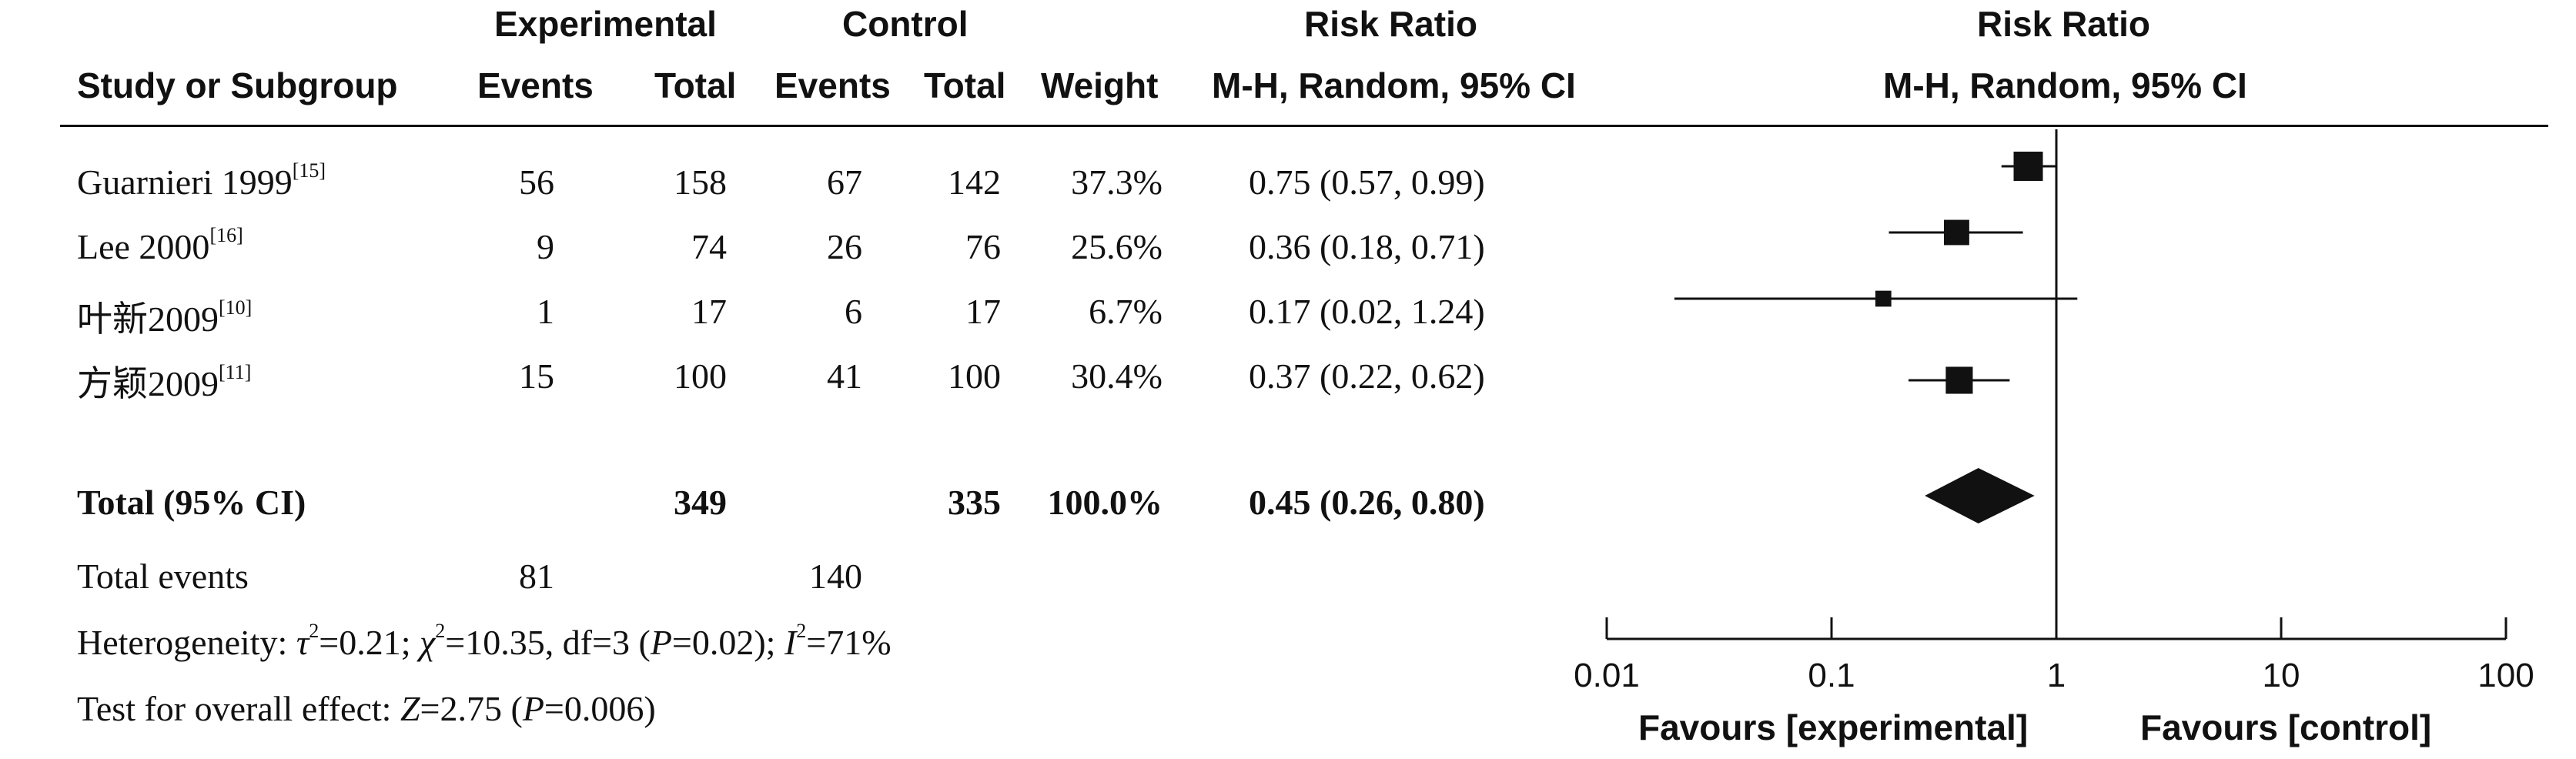  Describe the element at coordinates (1117, 246) in the screenshot. I see `weight: 25.6%` at that location.